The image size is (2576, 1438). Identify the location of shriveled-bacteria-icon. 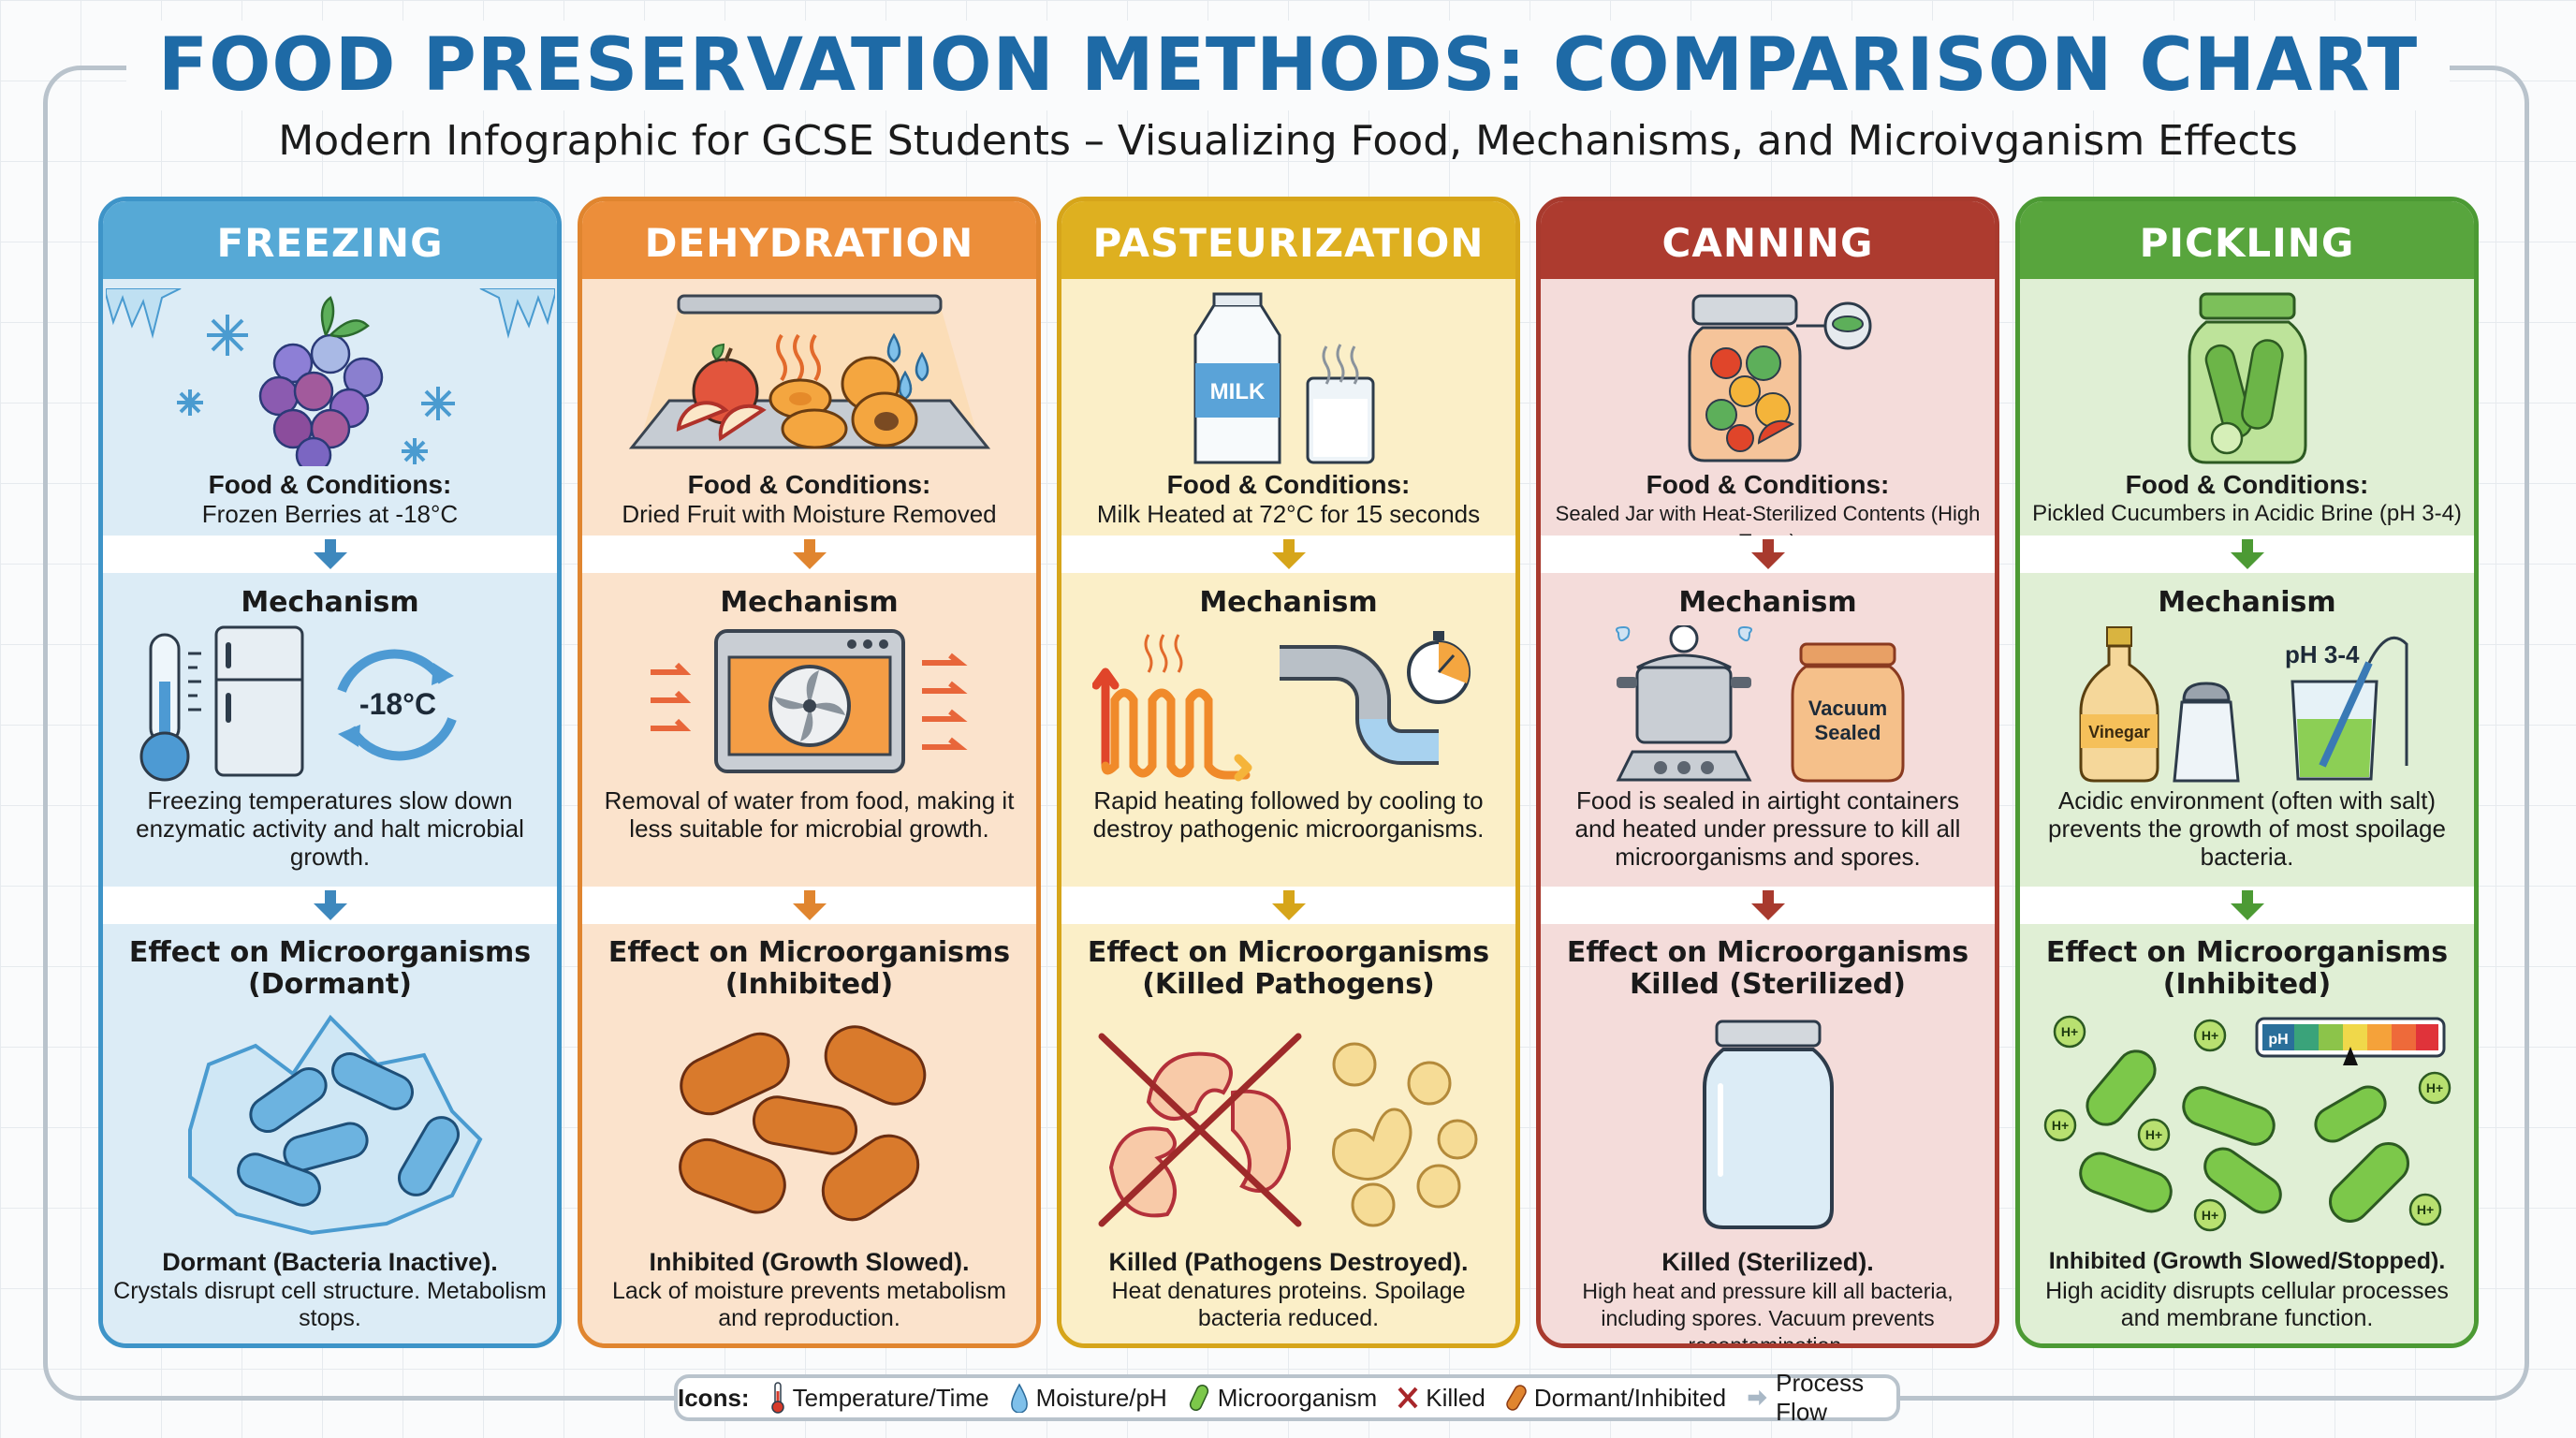
(809, 1125).